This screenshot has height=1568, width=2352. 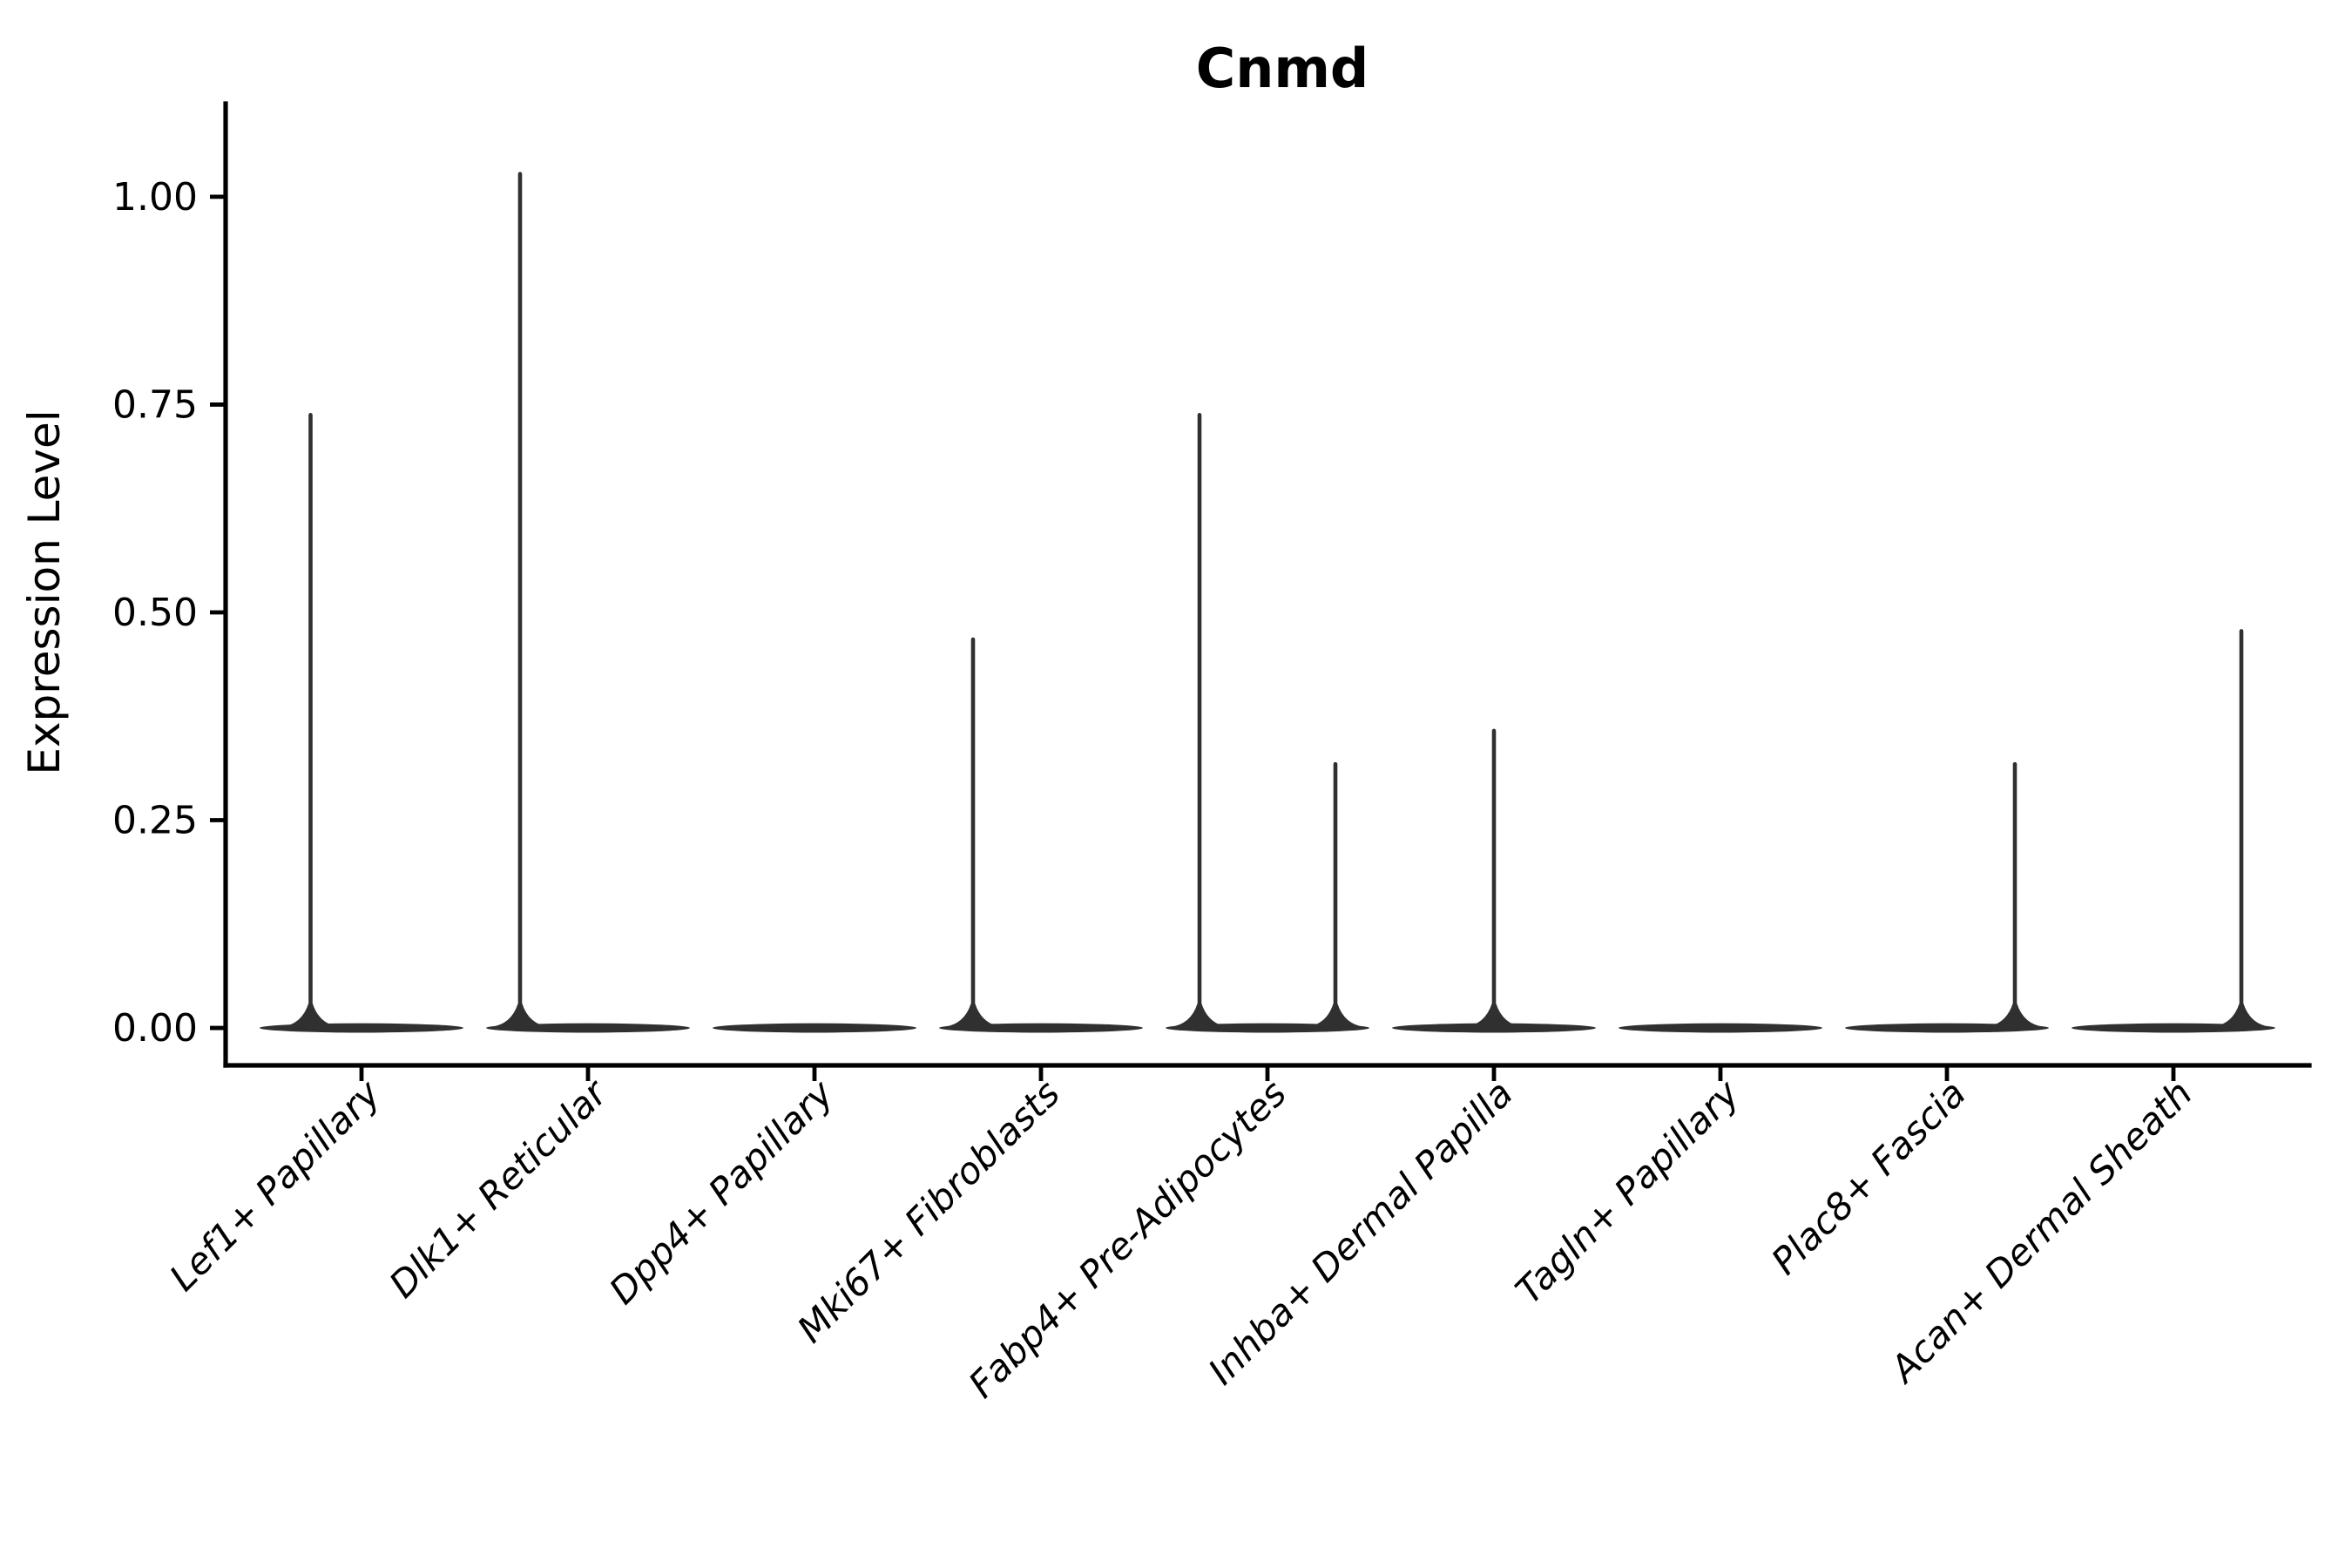 I want to click on x-category-label: Dlk1+ Reticular, so click(x=499, y=1188).